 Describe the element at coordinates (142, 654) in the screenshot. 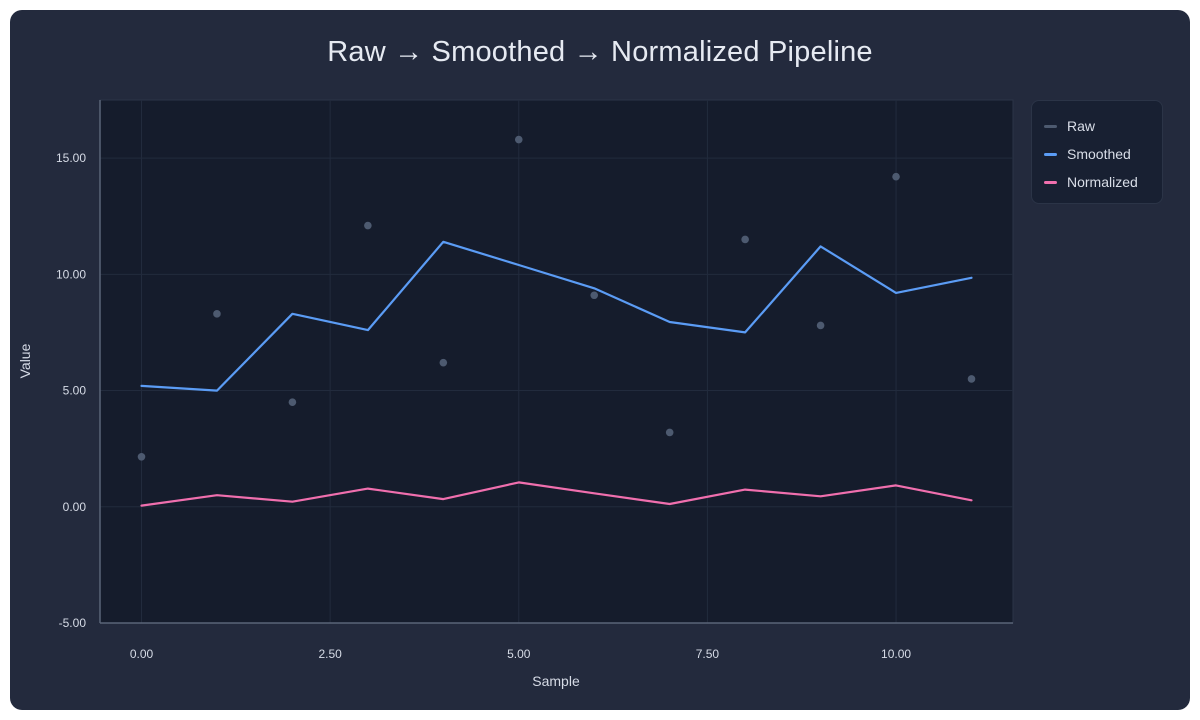

I see `x-tick-label: 0.00` at that location.